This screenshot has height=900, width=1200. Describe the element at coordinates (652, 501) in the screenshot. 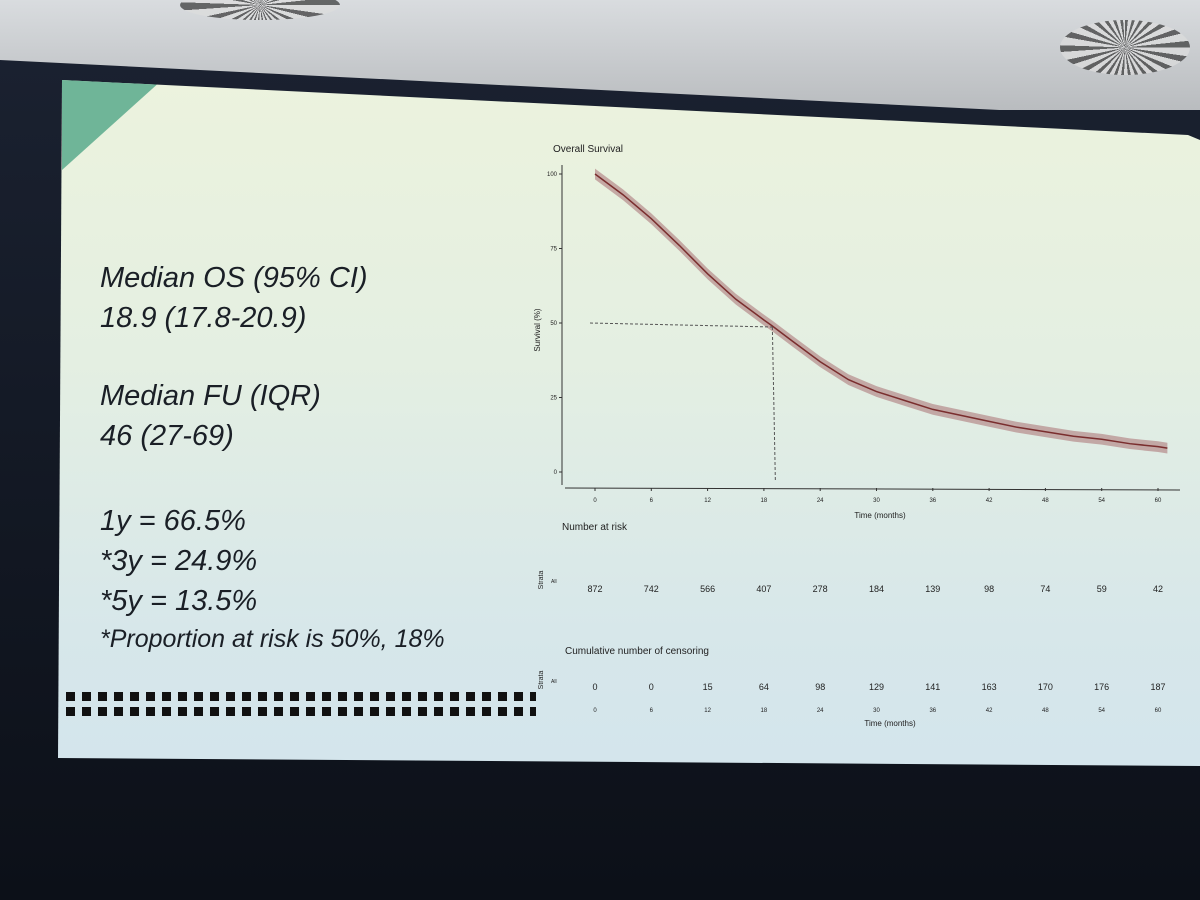

I see `x-tick-label: 6` at that location.